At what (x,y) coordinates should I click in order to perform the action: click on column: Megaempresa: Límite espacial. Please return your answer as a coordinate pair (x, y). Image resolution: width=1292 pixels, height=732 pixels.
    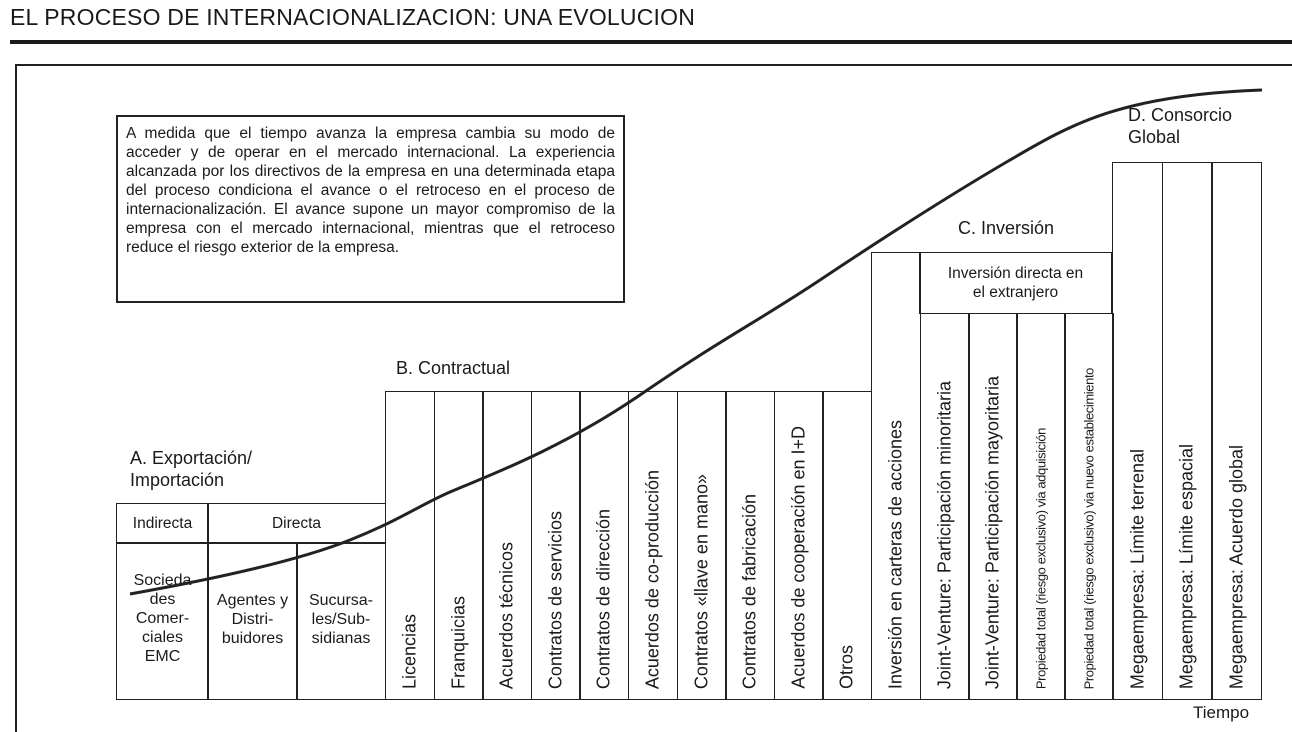
    Looking at the image, I should click on (1187, 431).